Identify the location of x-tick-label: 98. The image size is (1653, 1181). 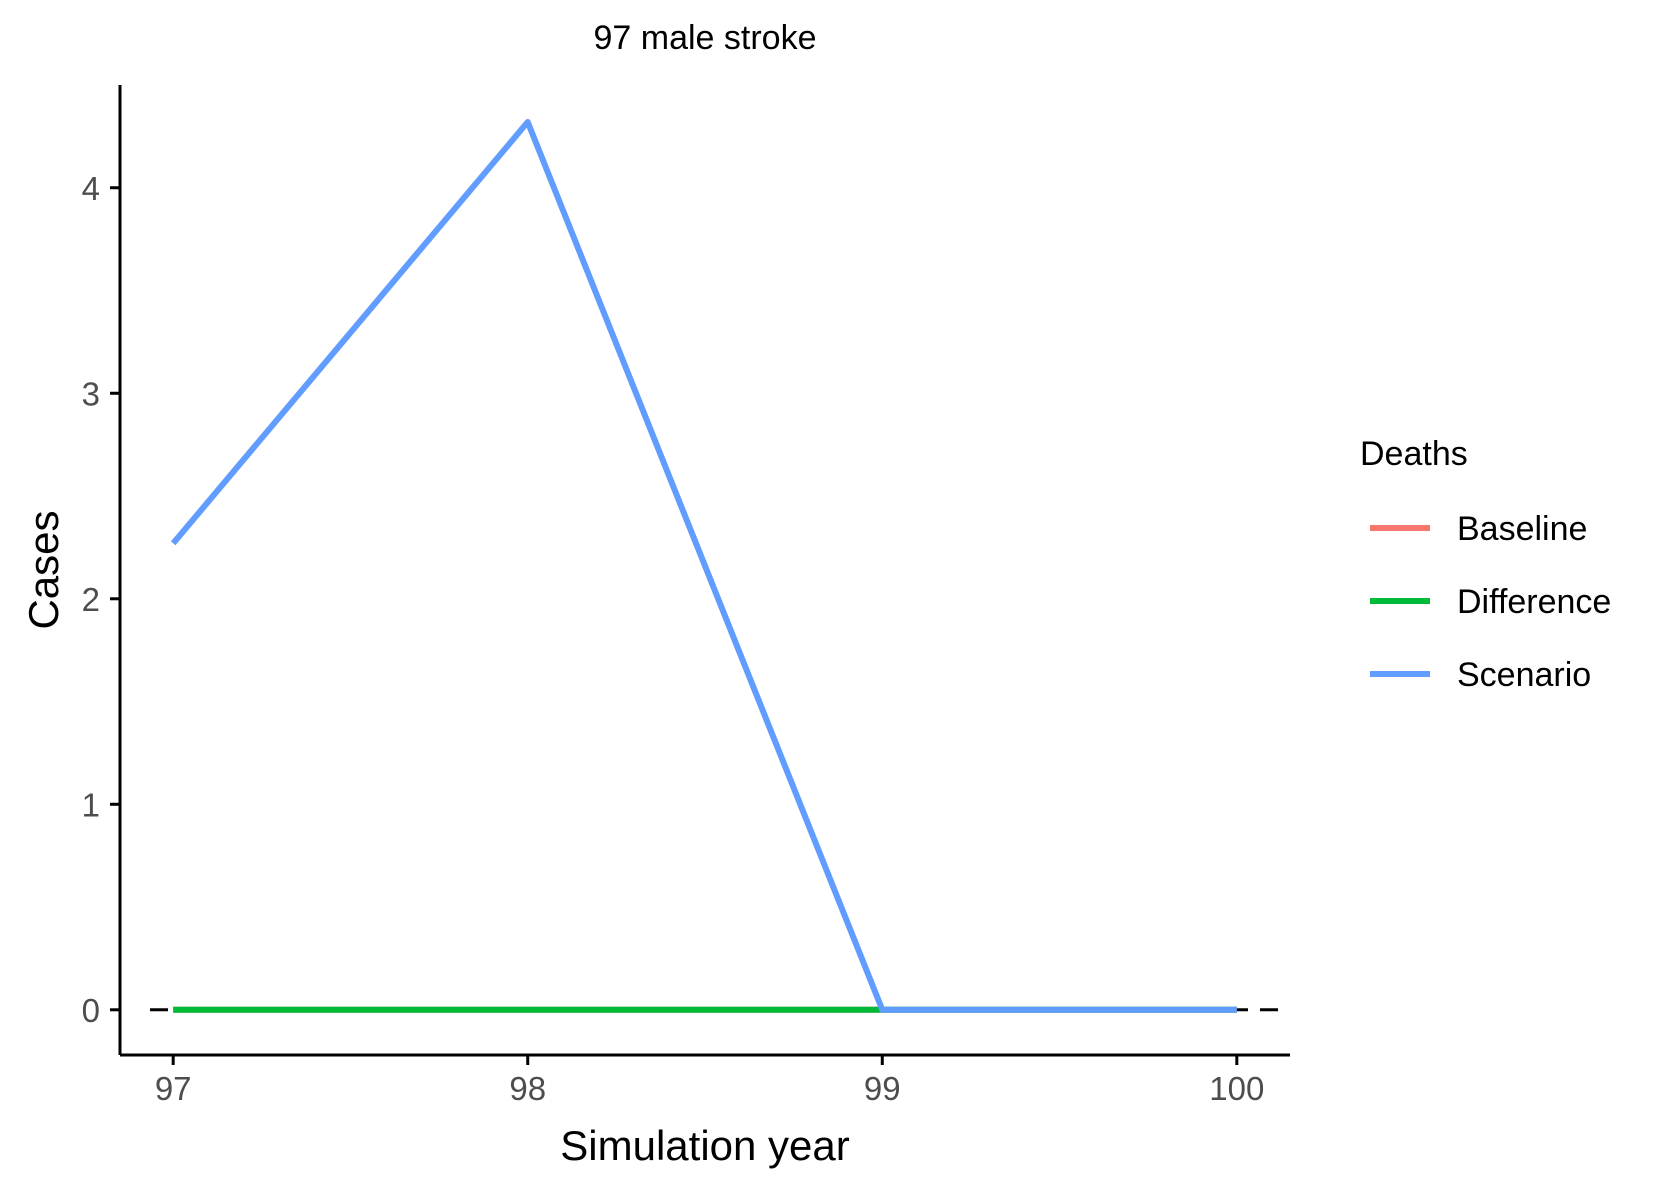
(527, 1088).